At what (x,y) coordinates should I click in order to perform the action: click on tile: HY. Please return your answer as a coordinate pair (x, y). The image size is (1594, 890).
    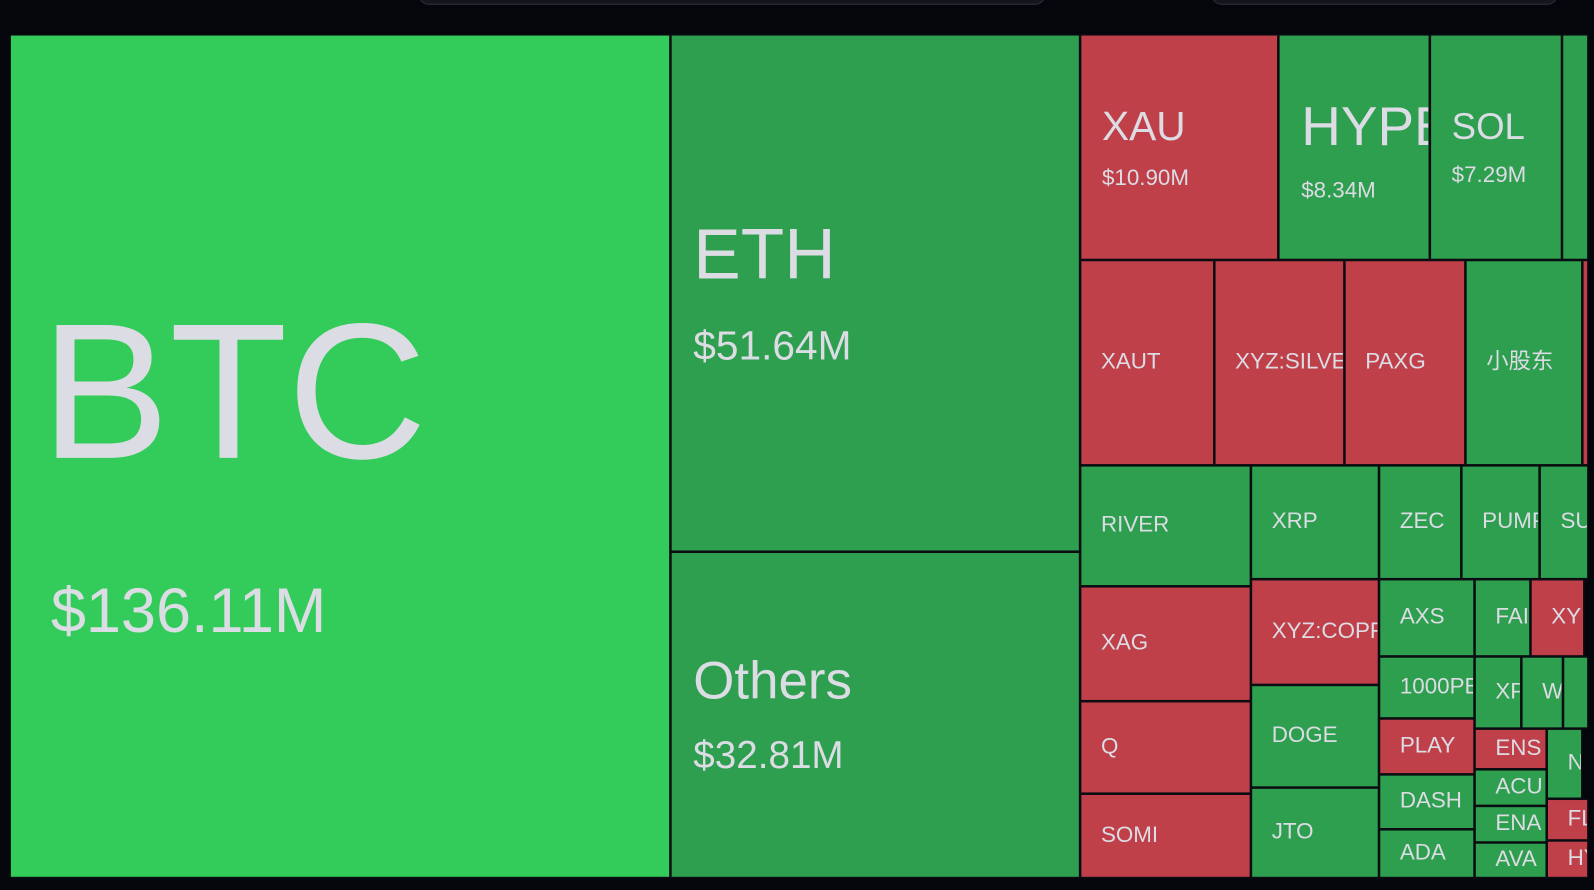
    Looking at the image, I should click on (1570, 859).